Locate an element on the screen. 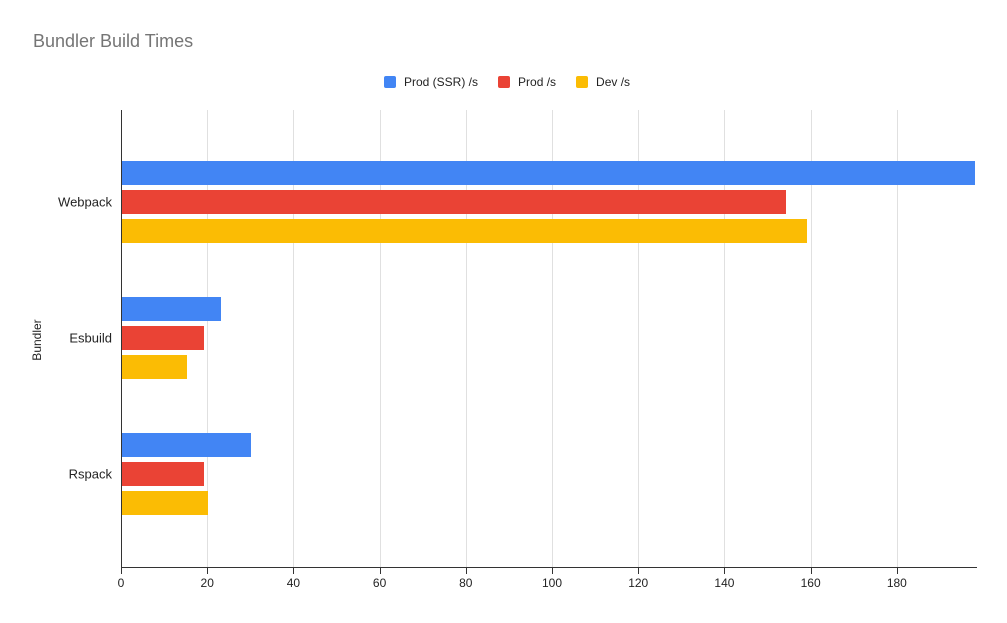 The width and height of the screenshot is (1007, 623). bar-webpack-prod-s is located at coordinates (454, 202).